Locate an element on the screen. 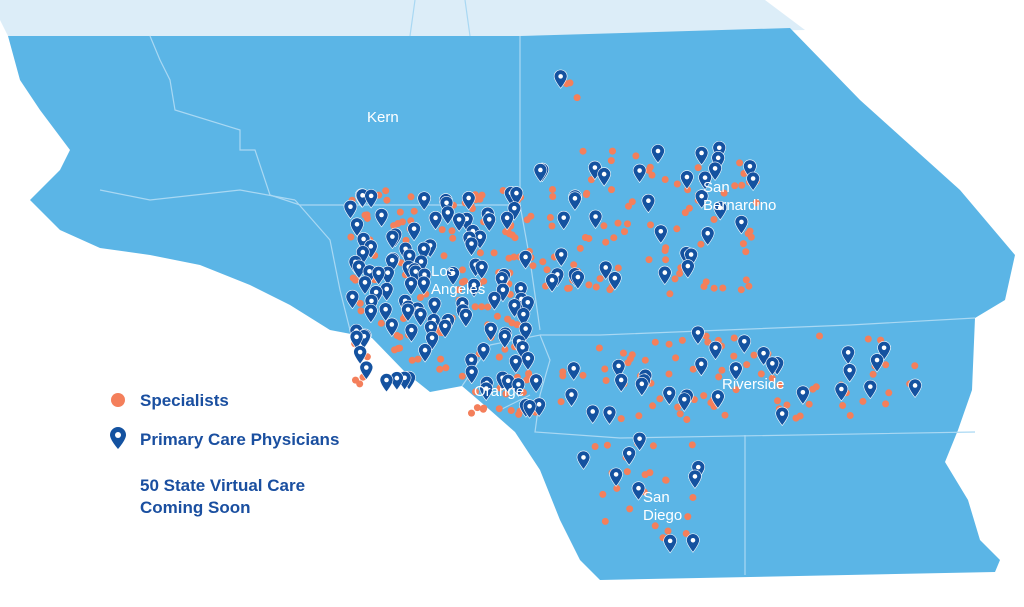 This screenshot has height=607, width=1024. legend-primary-care: Primary Care Physicians is located at coordinates (239, 439).